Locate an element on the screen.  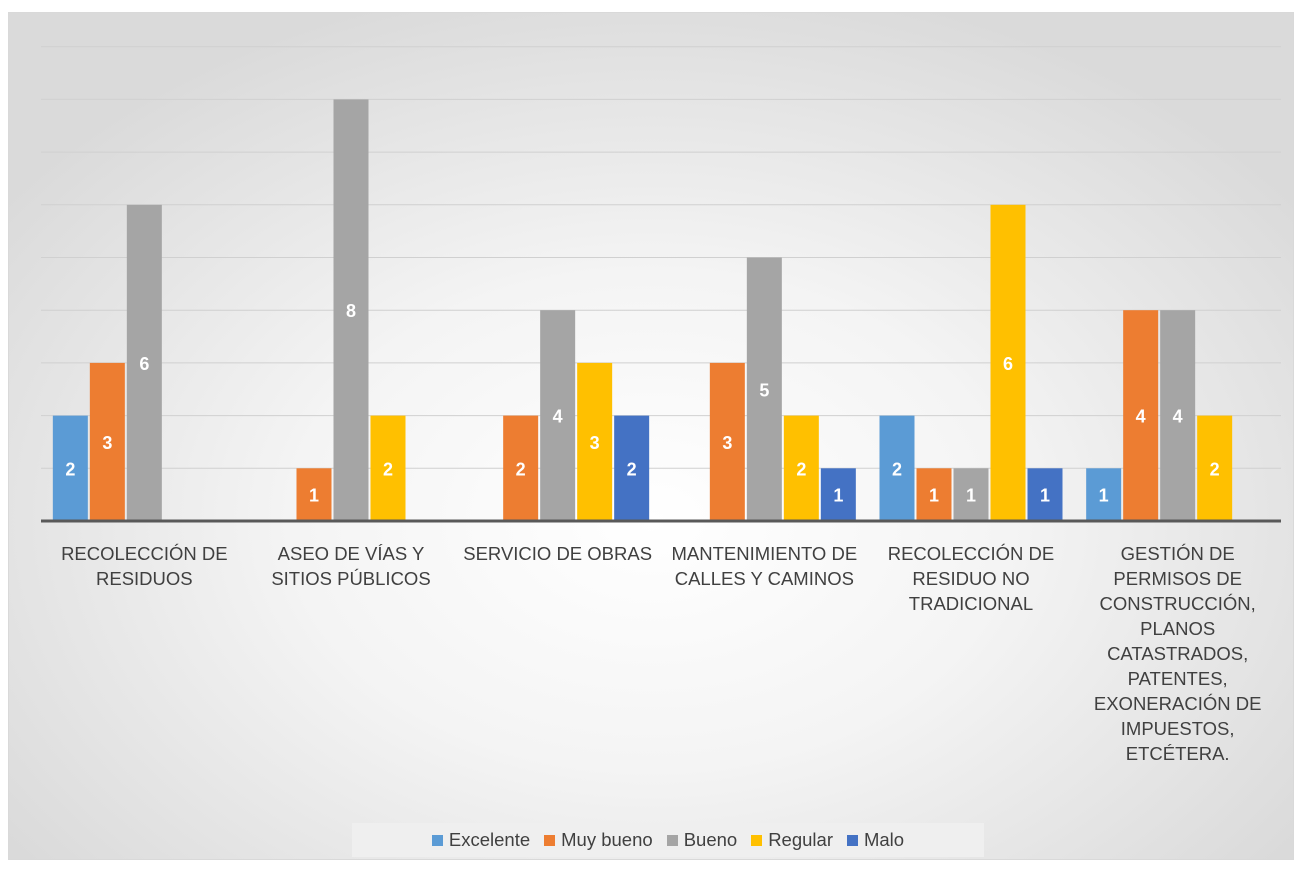
category-label-4: MANTENIMIENTO DE CALLES Y CAMINOS is located at coordinates (764, 566).